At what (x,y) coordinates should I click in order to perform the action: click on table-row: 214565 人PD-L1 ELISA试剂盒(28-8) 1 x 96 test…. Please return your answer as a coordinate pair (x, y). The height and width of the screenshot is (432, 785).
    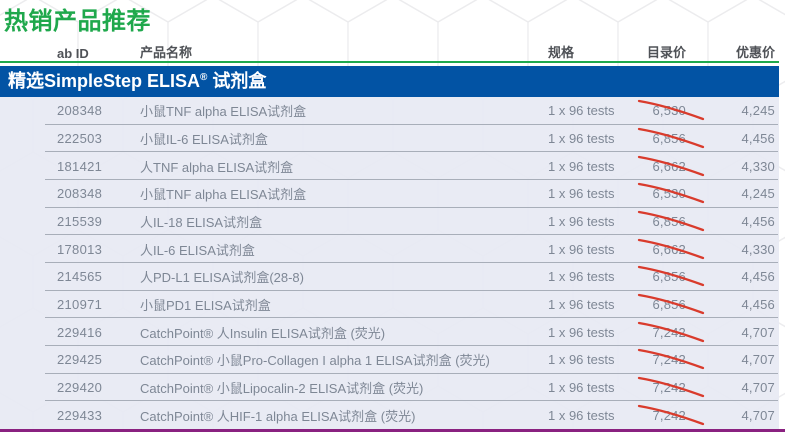
    Looking at the image, I should click on (389, 277).